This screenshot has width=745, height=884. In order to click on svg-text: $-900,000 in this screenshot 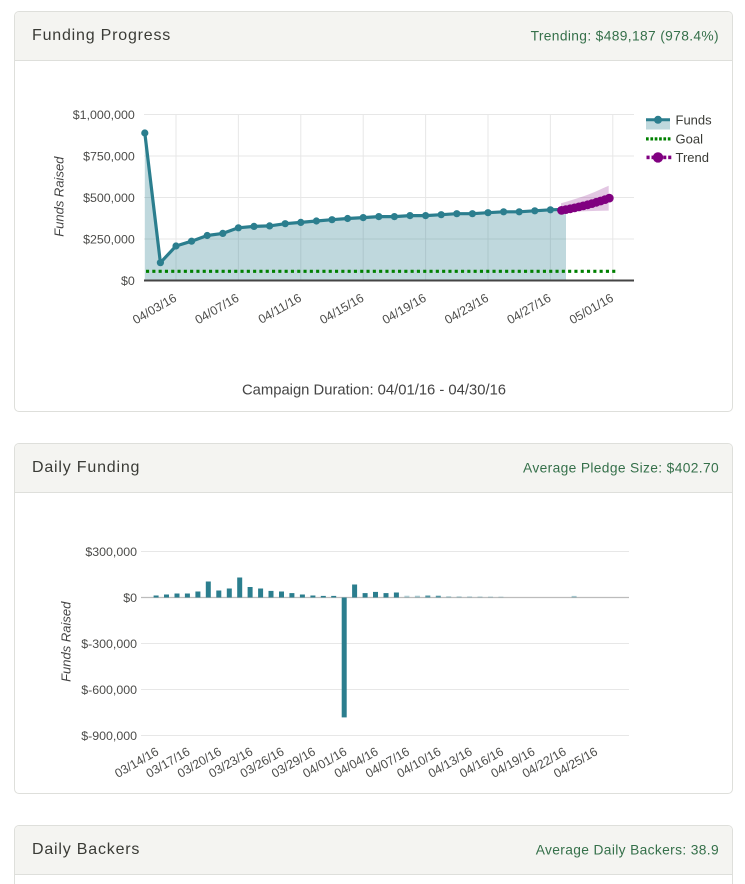, I will do `click(109, 736)`.